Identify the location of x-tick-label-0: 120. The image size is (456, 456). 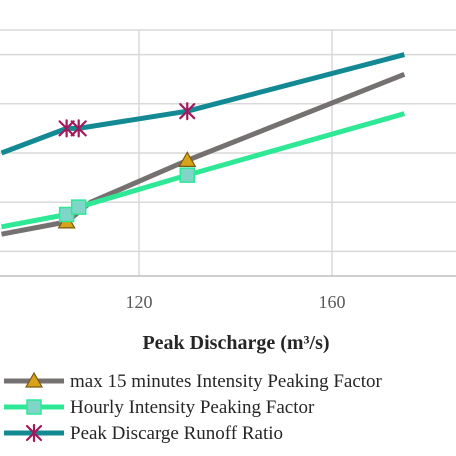
(139, 302).